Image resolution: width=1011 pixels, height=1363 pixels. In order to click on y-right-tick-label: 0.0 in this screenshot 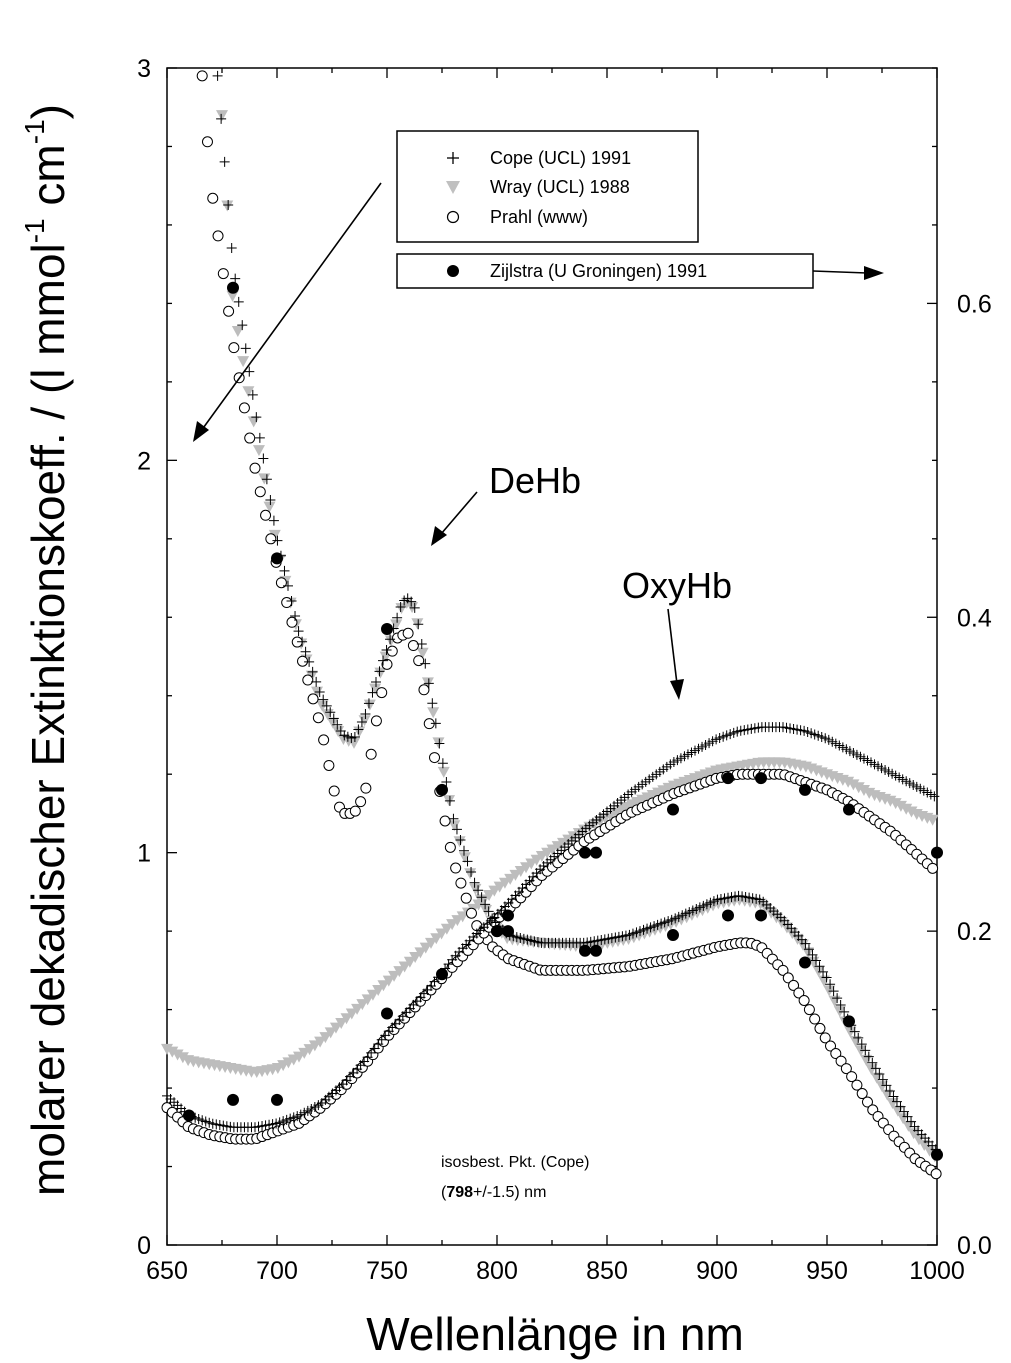, I will do `click(974, 1246)`.